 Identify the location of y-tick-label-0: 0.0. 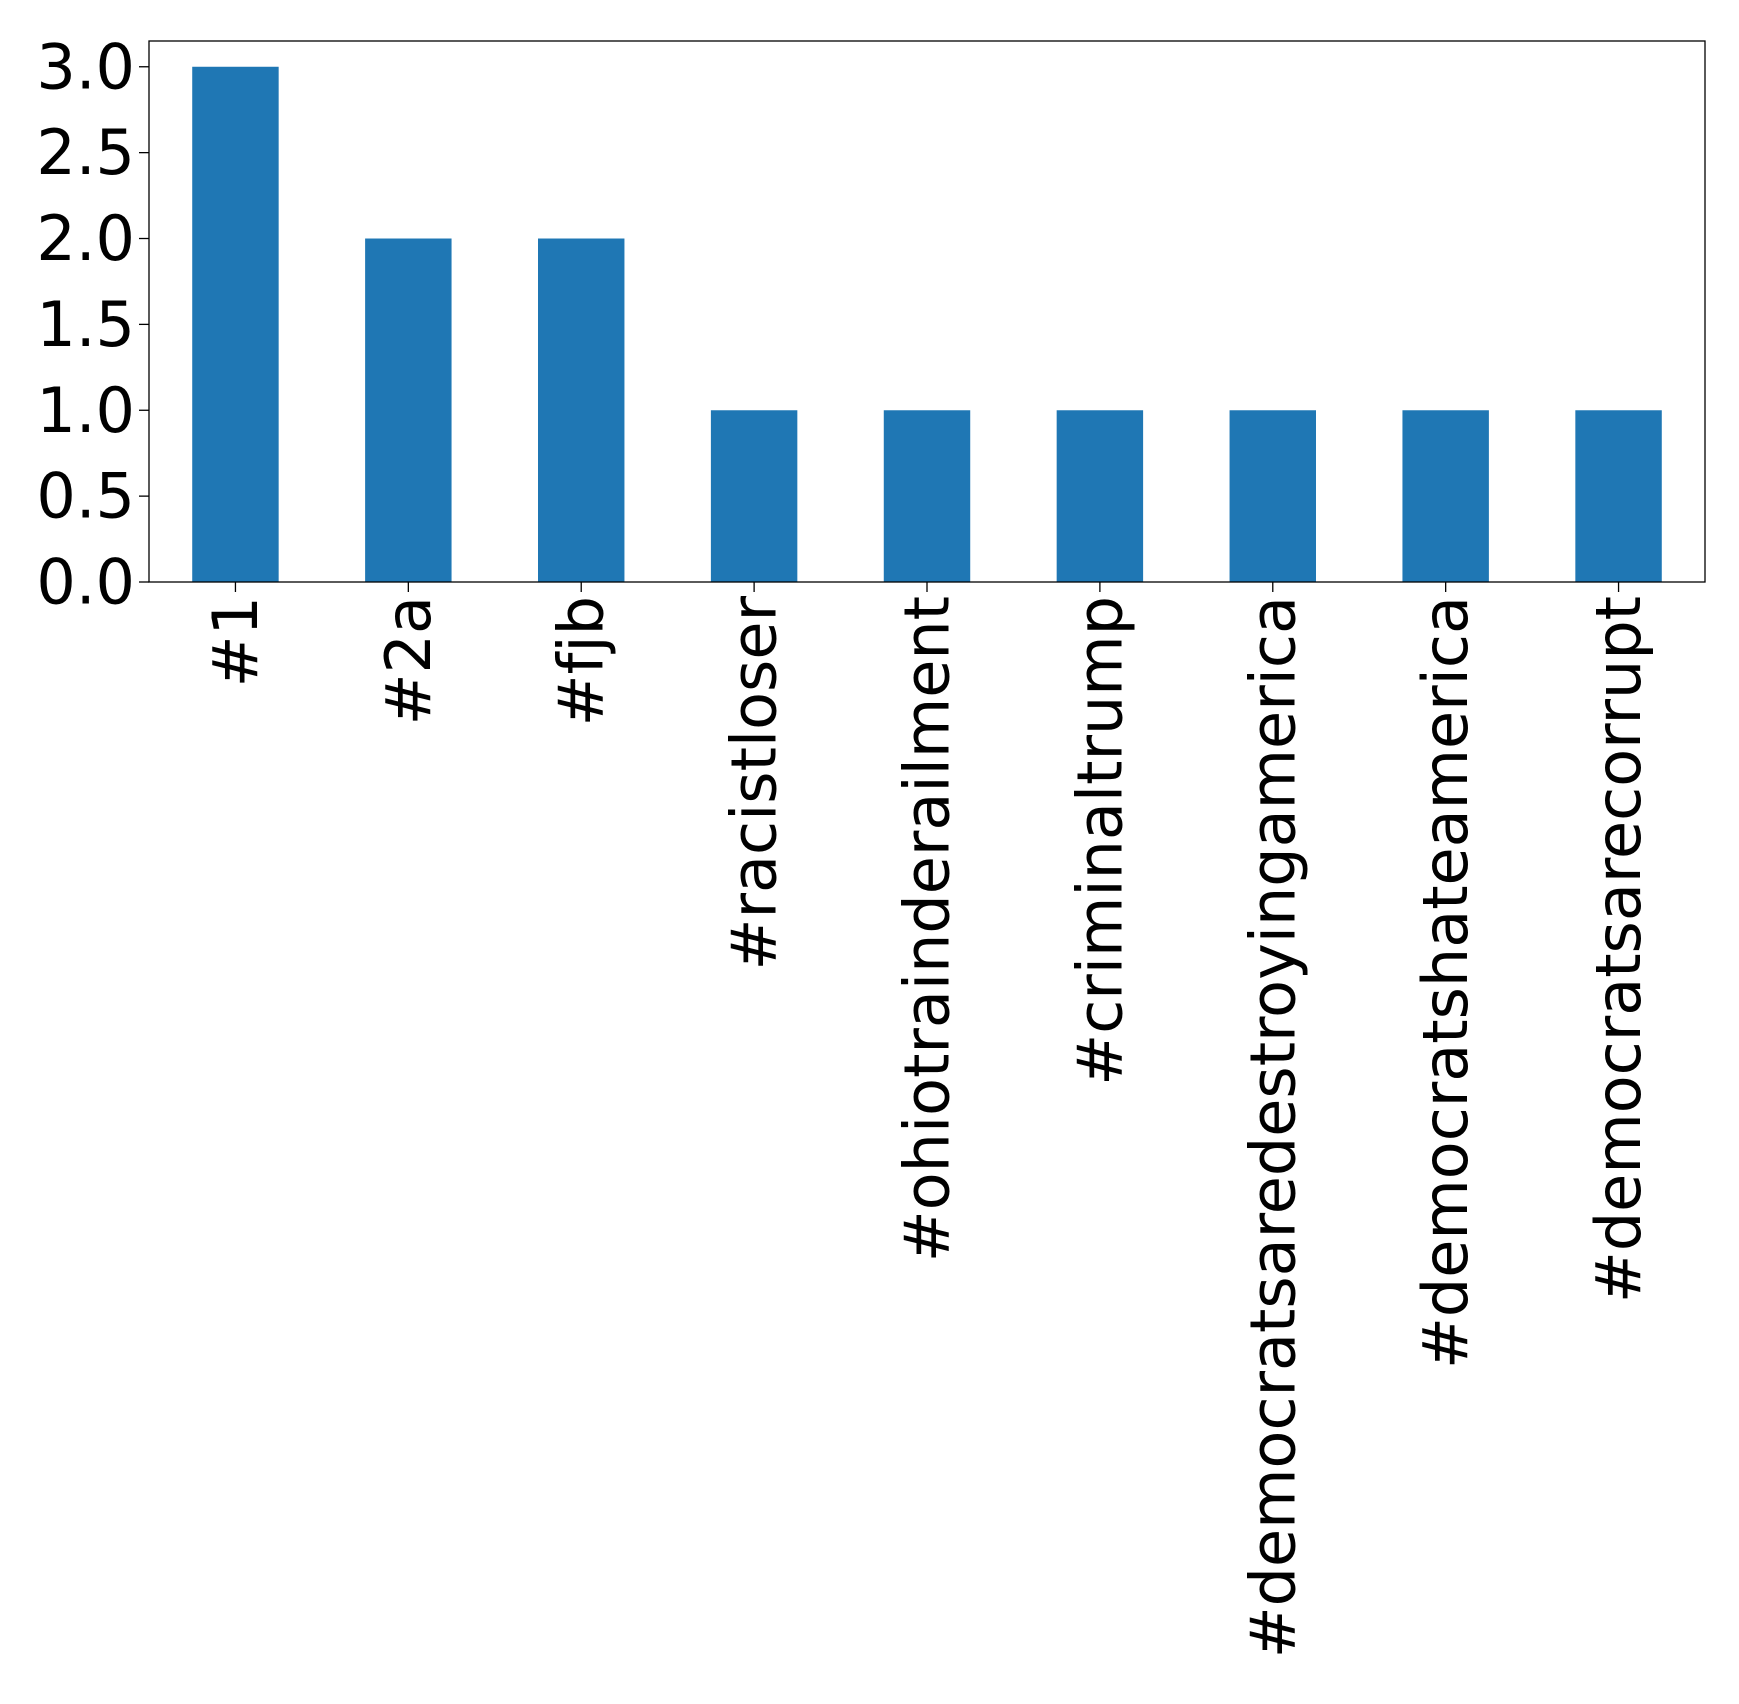
(85, 582).